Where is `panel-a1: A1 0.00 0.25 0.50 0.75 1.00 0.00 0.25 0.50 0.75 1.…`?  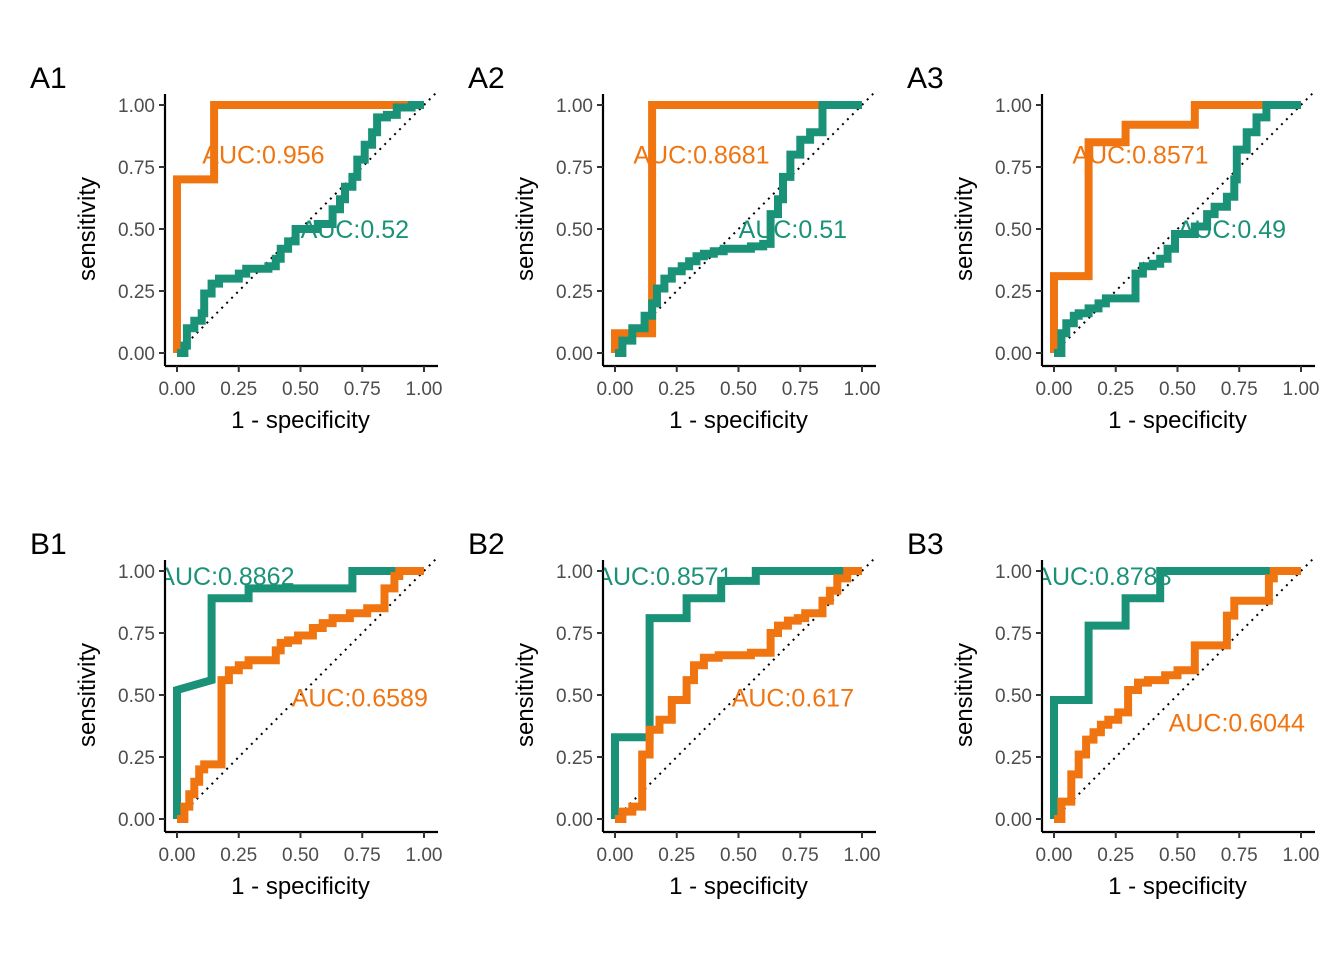
panel-a1: A1 0.00 0.25 0.50 0.75 1.00 0.00 0.25 0.50 0.75 1.… is located at coordinates (236, 248).